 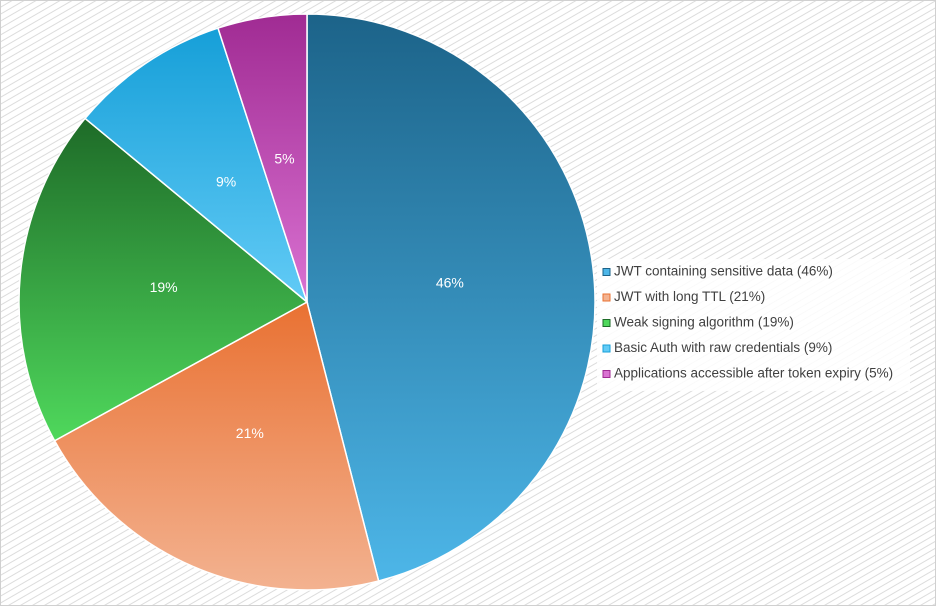 I want to click on legend-entry: JWT containing sensitive data (46%), so click(x=723, y=271).